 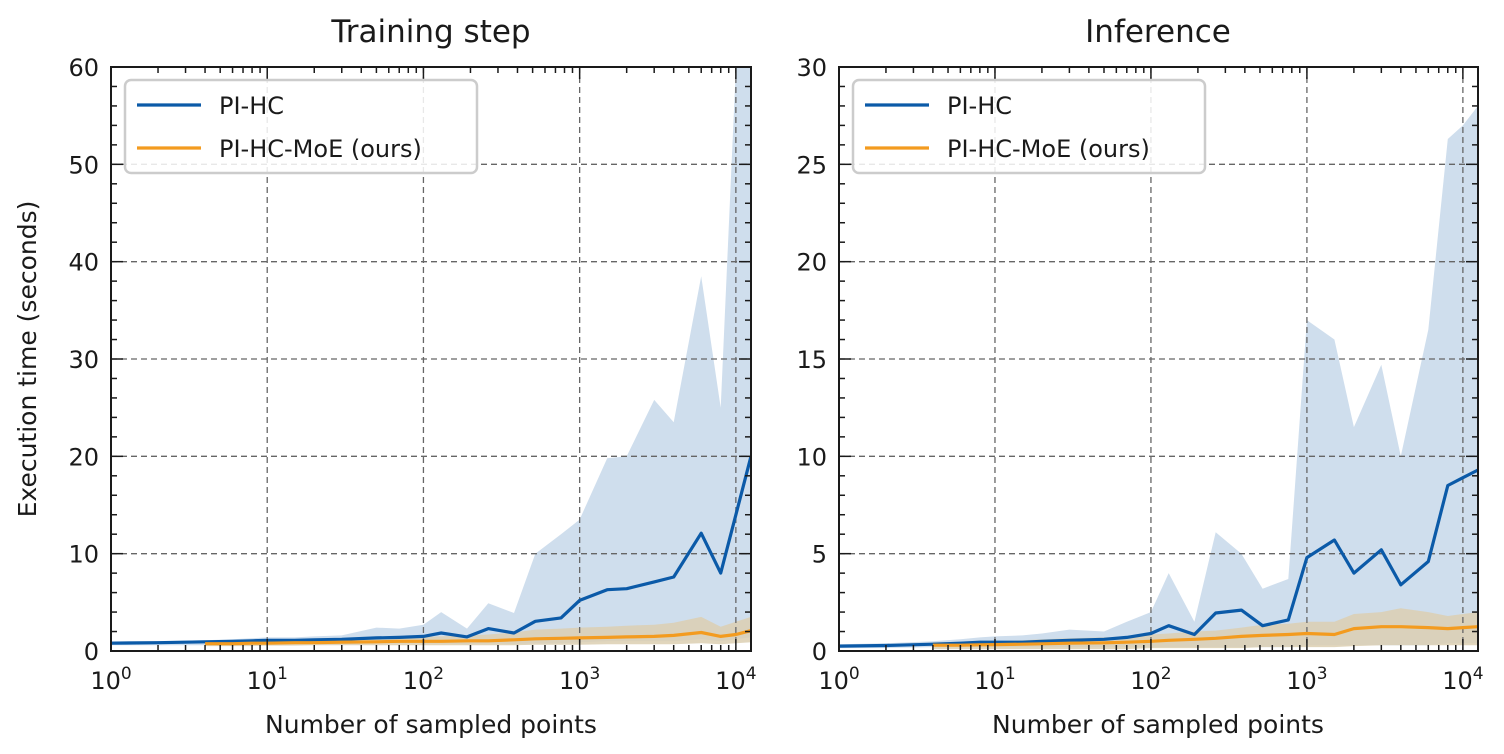 What do you see at coordinates (811, 360) in the screenshot?
I see `y-tick-label: 15` at bounding box center [811, 360].